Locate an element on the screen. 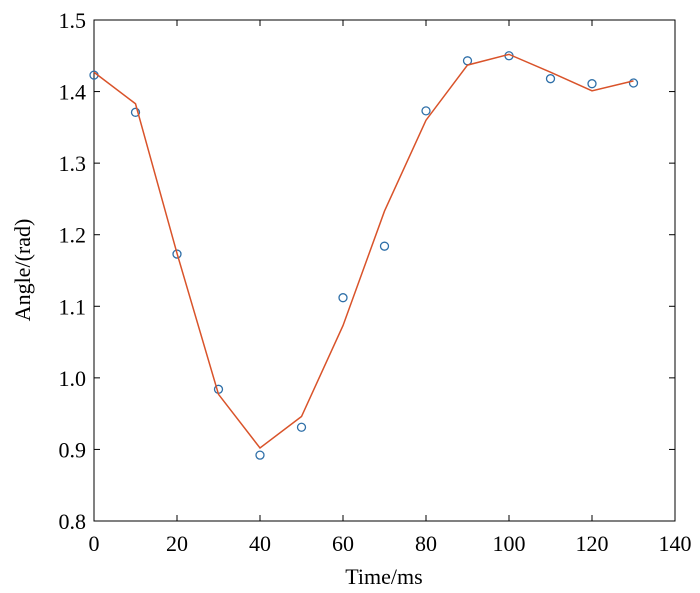 The width and height of the screenshot is (700, 593). y-tick-label: 1.1 is located at coordinates (73, 306).